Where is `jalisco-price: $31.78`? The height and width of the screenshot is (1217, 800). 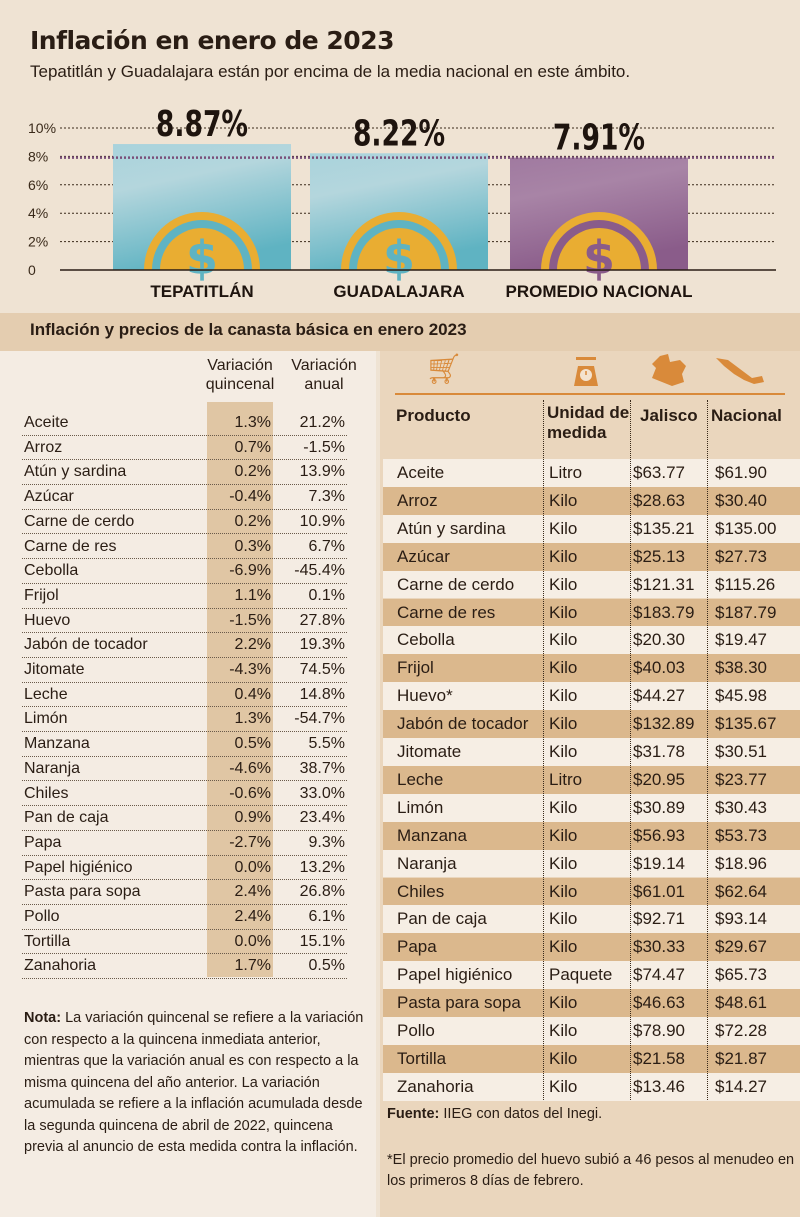
jalisco-price: $31.78 is located at coordinates (659, 751).